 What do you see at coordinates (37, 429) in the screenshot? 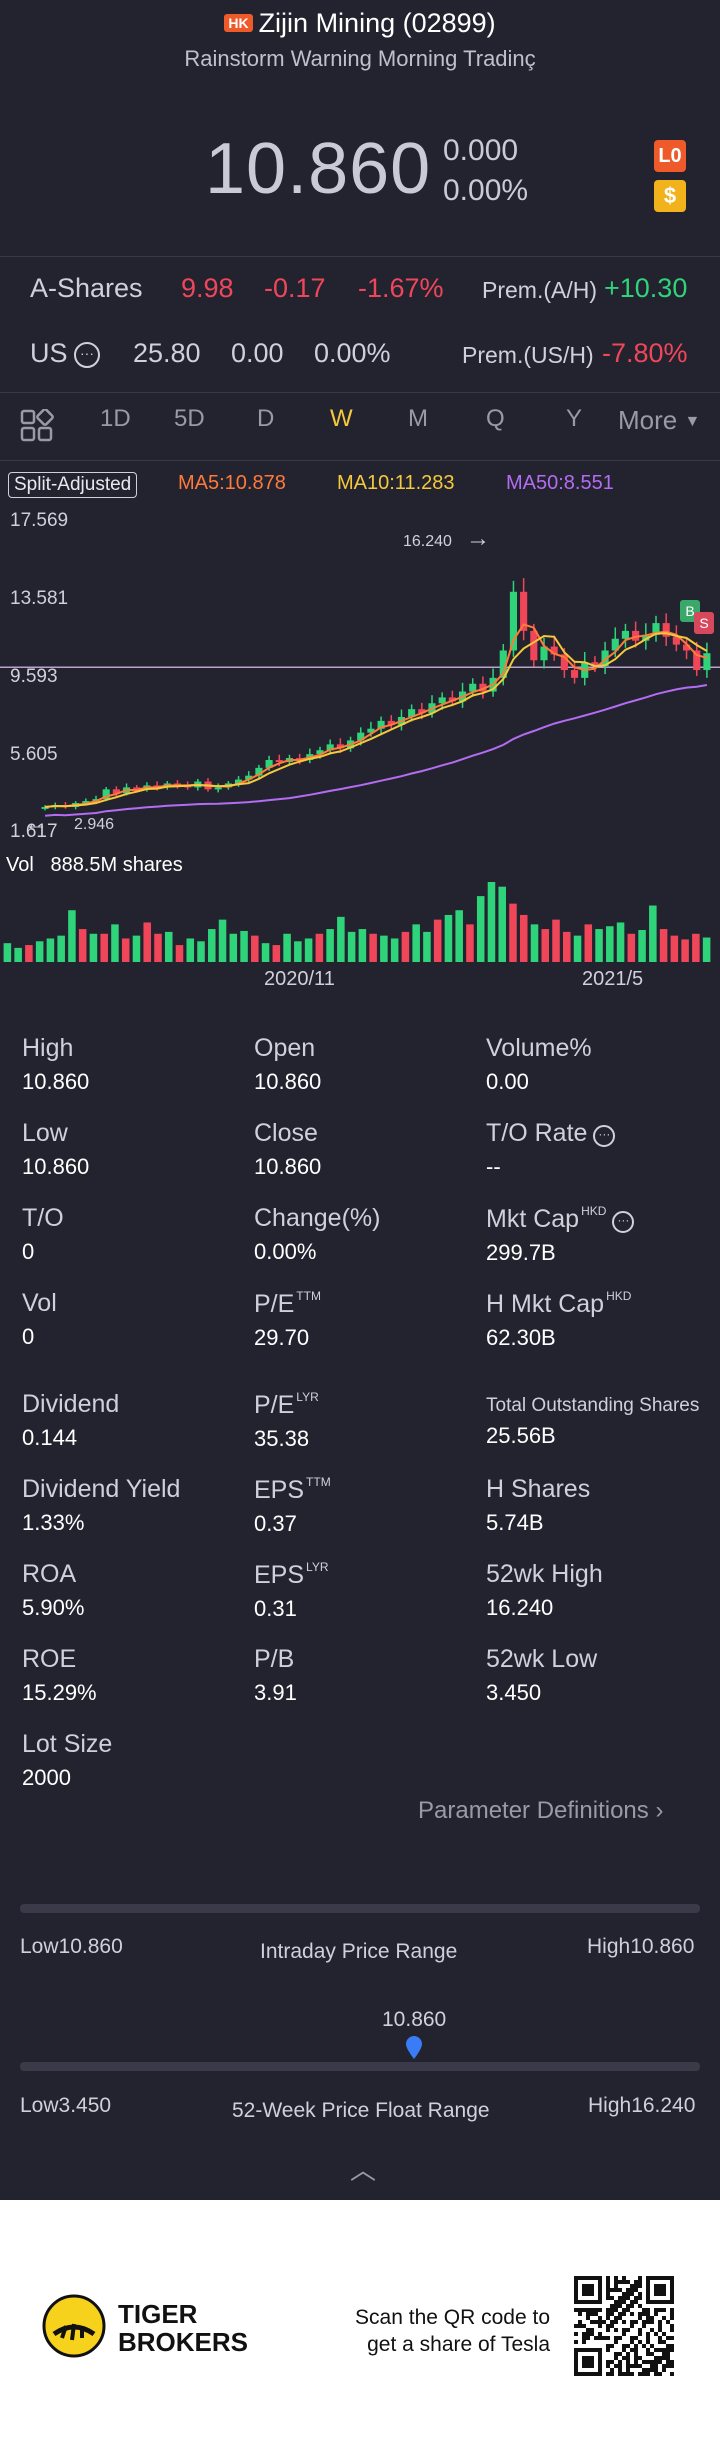
I see `grid-layout-icon` at bounding box center [37, 429].